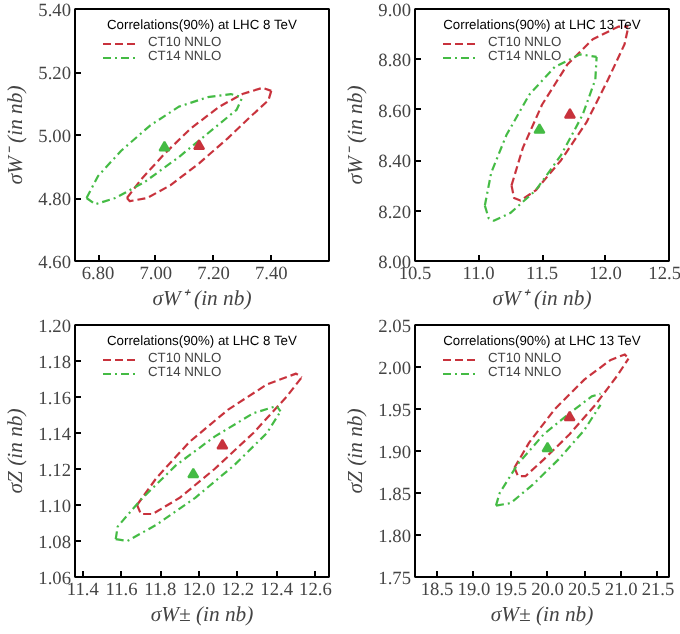 The image size is (680, 634). Describe the element at coordinates (479, 275) in the screenshot. I see `x-tick-label: 11.0` at that location.